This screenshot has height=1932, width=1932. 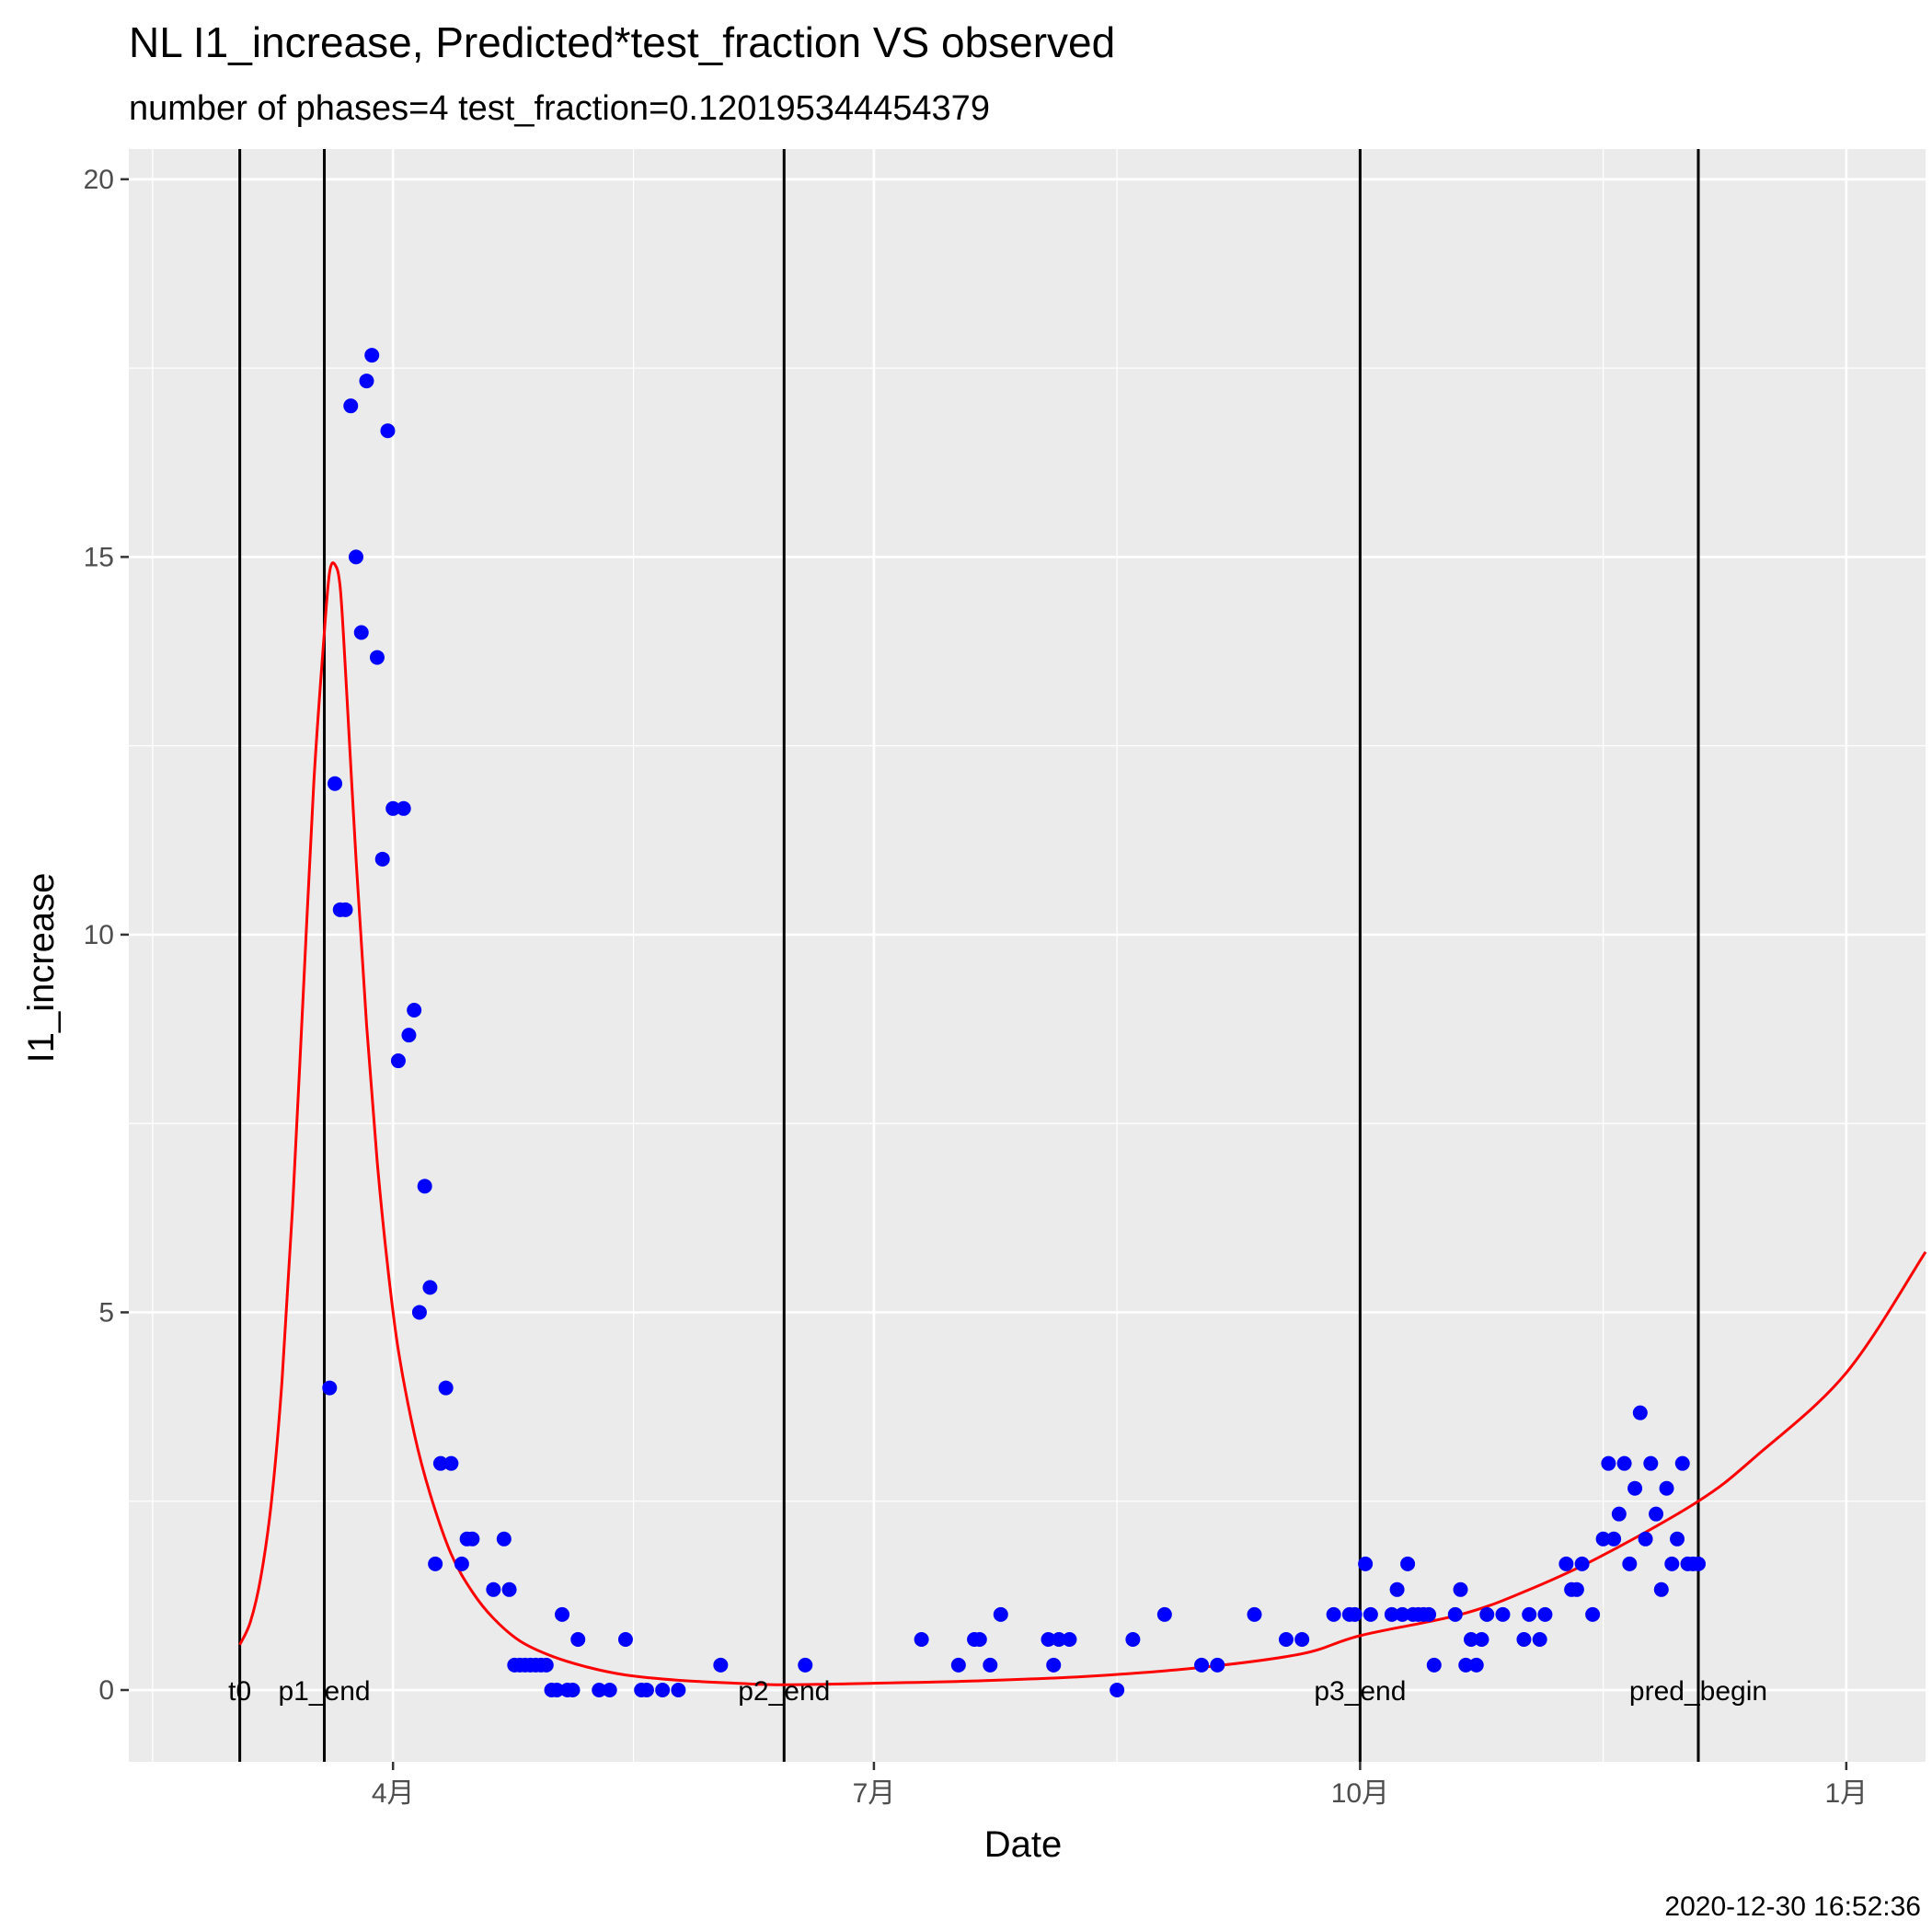 What do you see at coordinates (1846, 1793) in the screenshot?
I see `x-tick-label: 1月` at bounding box center [1846, 1793].